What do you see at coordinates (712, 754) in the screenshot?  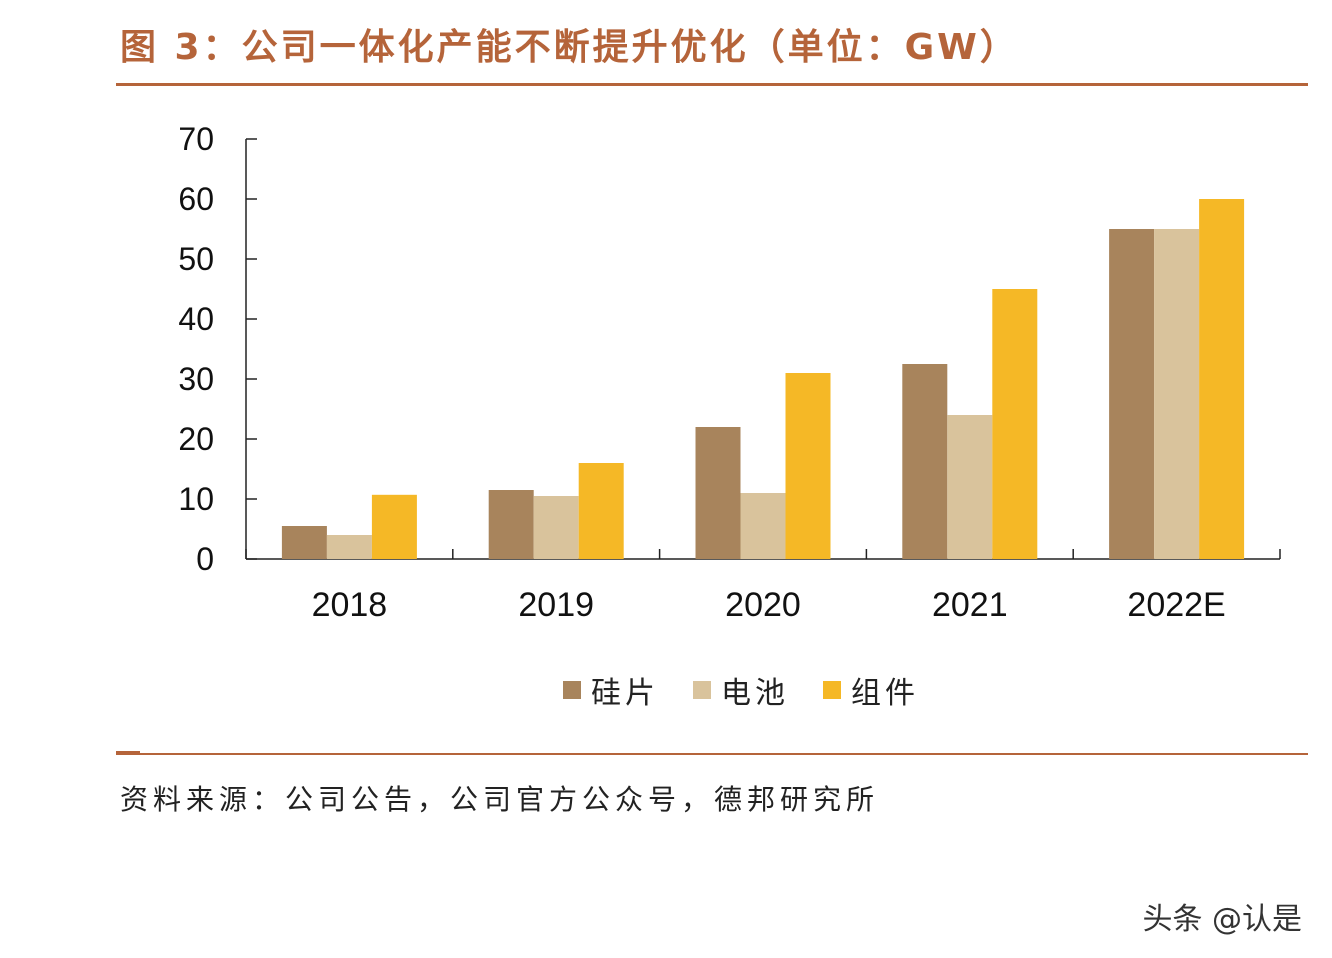 I see `source-rule` at bounding box center [712, 754].